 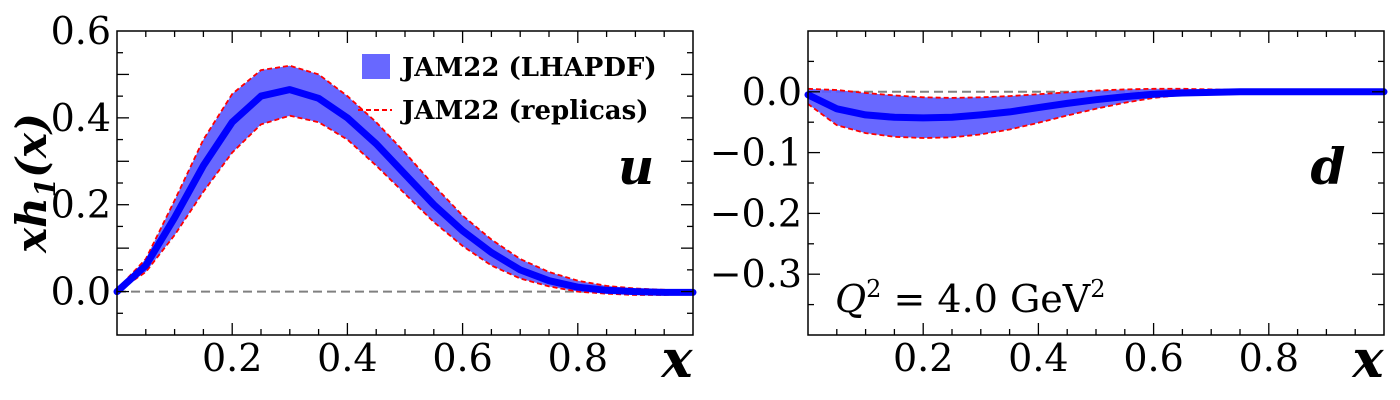 I want to click on y-tick-label: 0.4, so click(x=81, y=118).